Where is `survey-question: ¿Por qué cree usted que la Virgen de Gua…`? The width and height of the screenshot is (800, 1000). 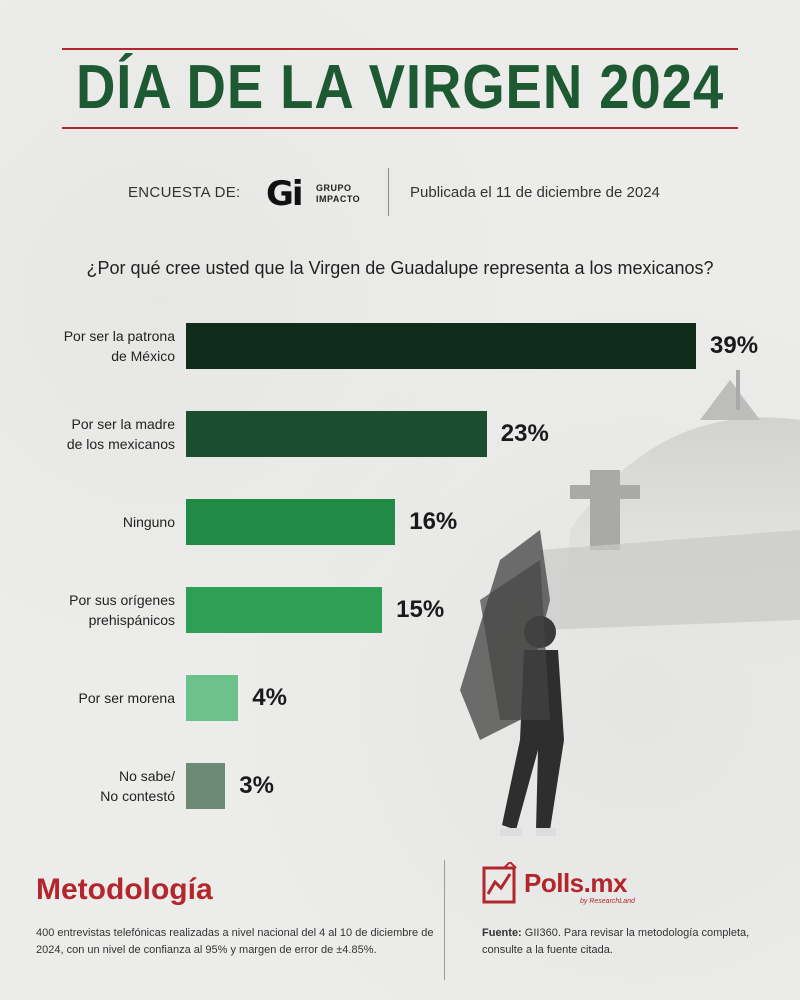
survey-question: ¿Por qué cree usted que la Virgen de Gua… is located at coordinates (400, 268).